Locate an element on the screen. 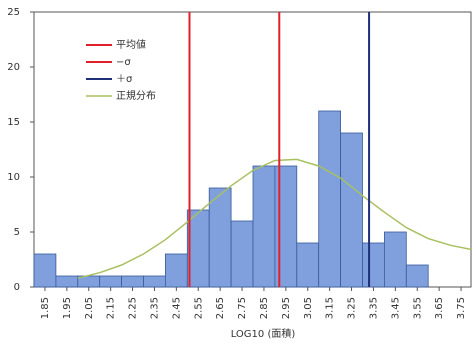 The width and height of the screenshot is (472, 343). x-tick-label: 2.65 is located at coordinates (220, 308).